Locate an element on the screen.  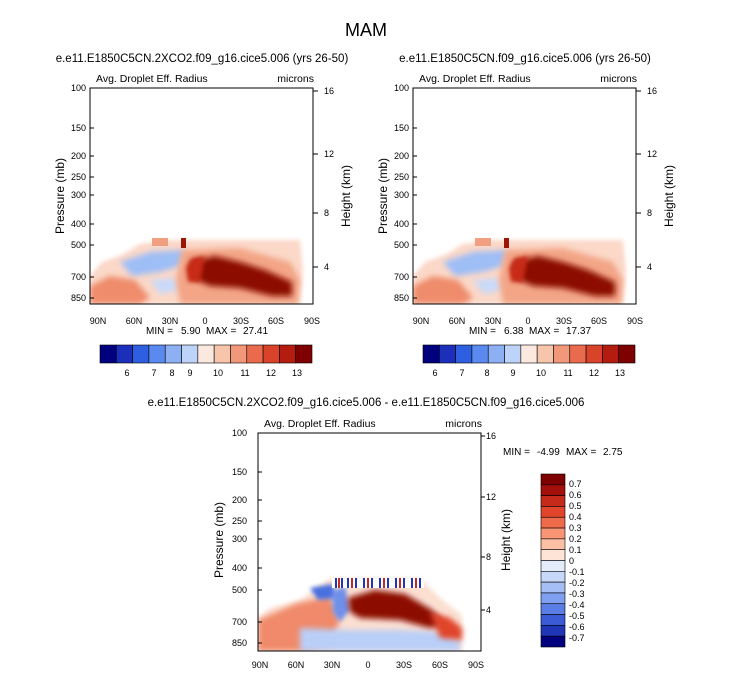
diff-core is located at coordinates (396, 609).